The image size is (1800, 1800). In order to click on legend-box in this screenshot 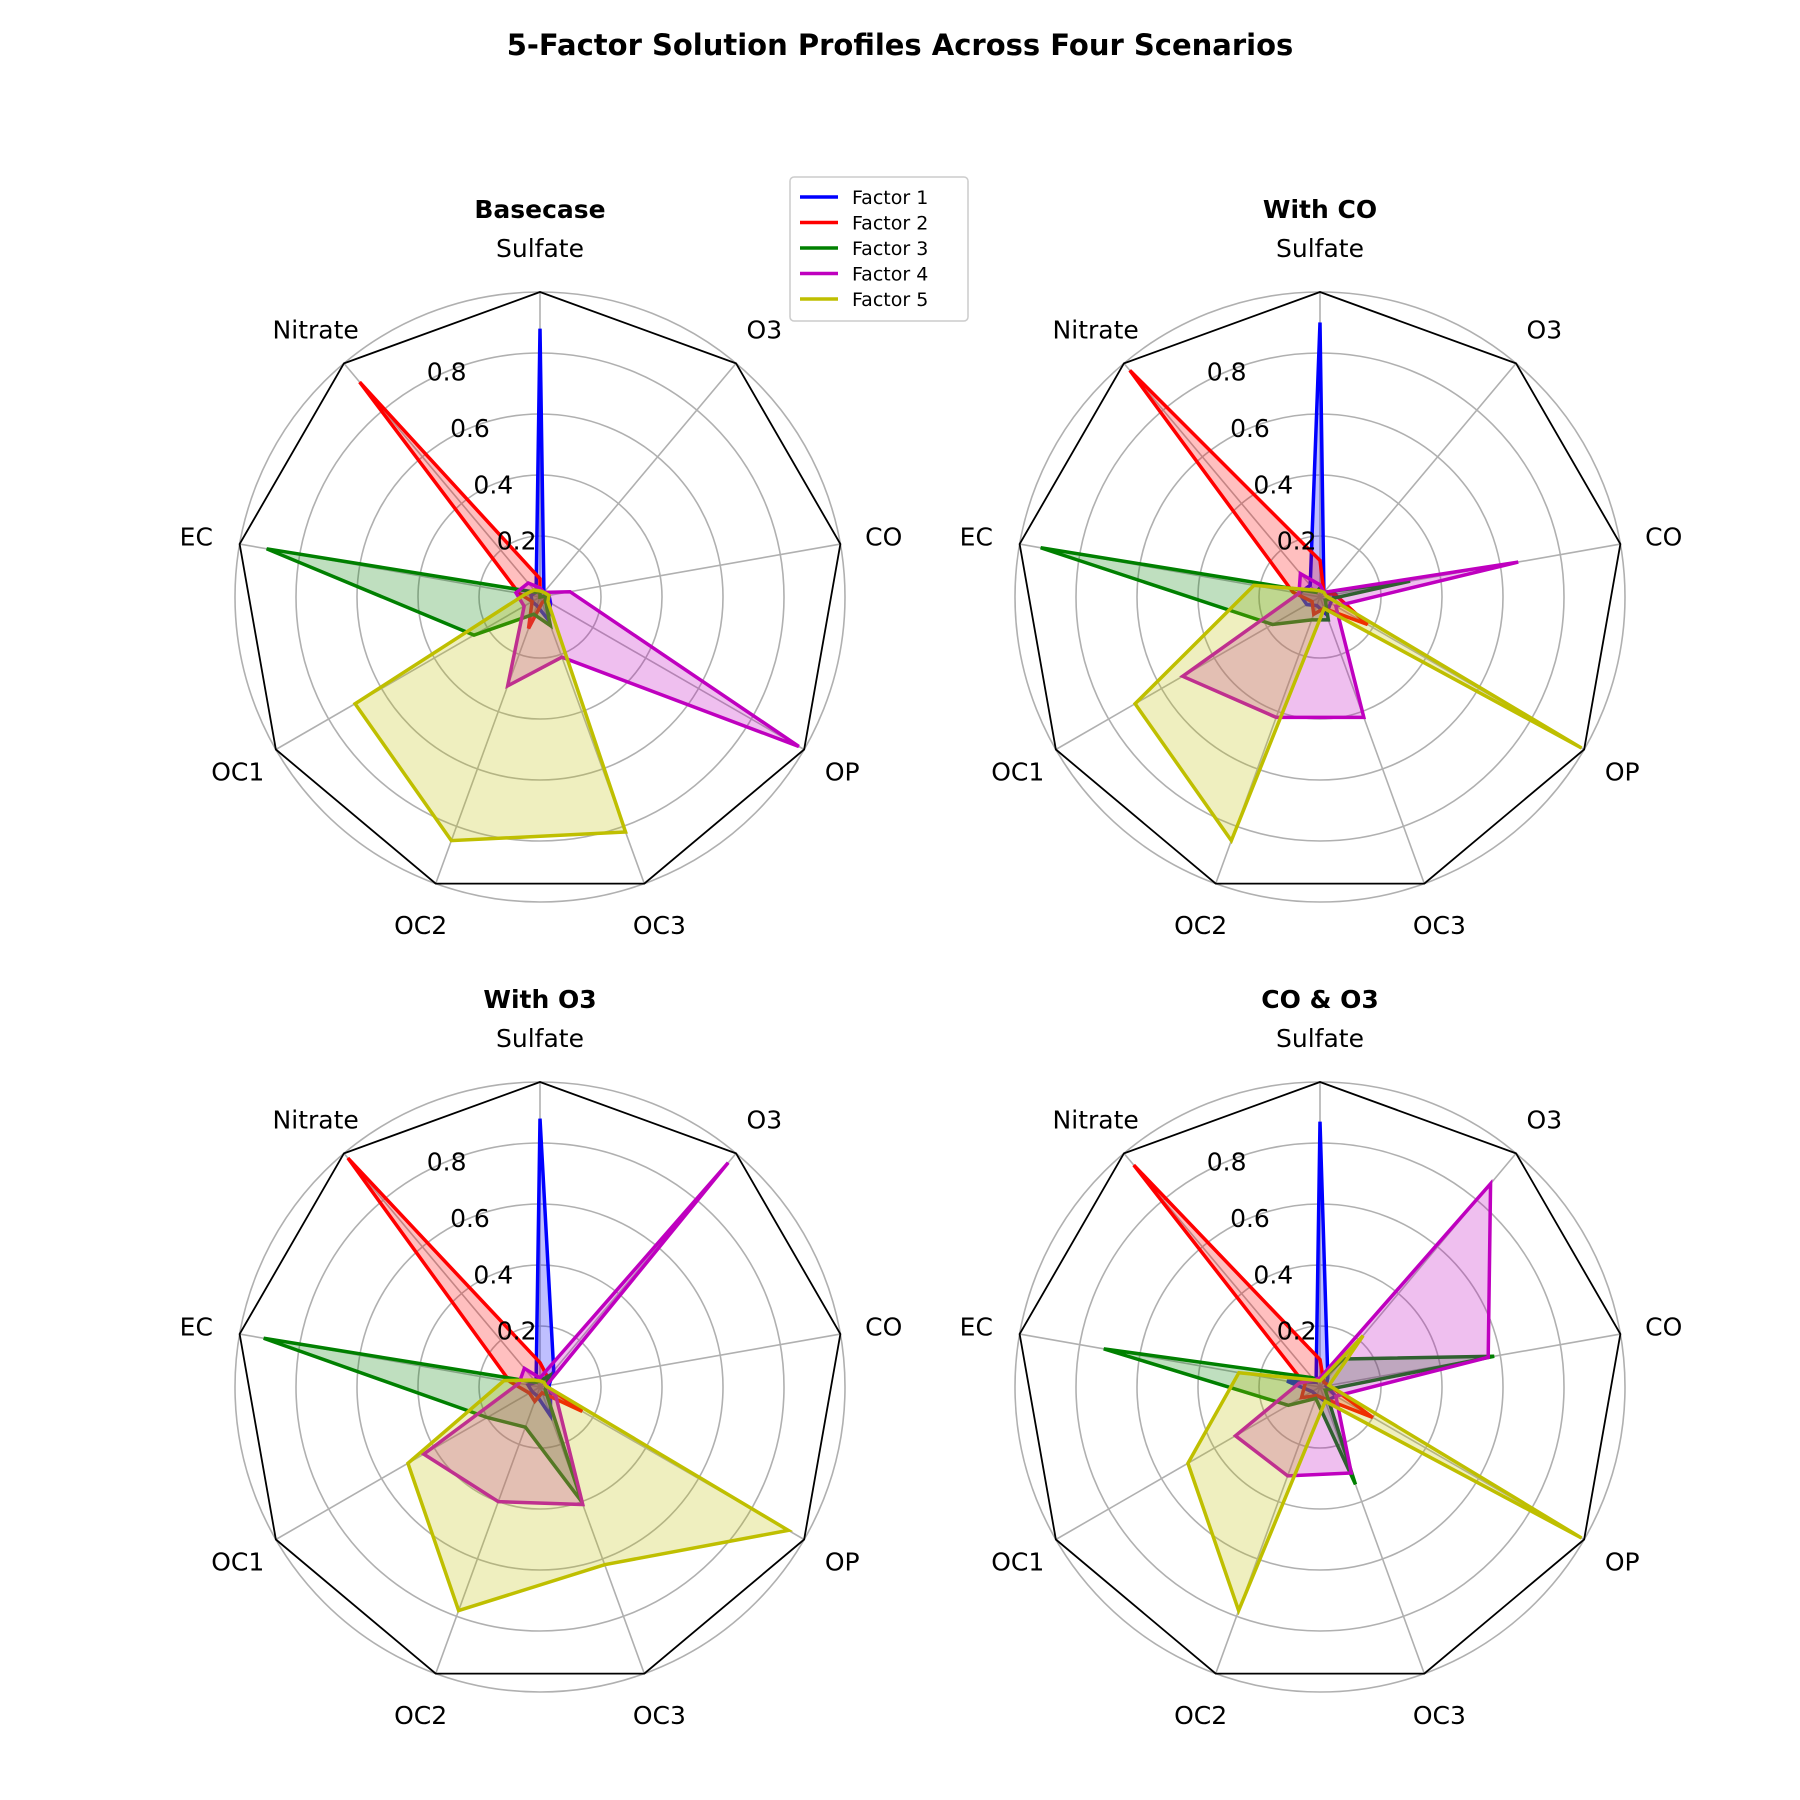, I will do `click(879, 249)`.